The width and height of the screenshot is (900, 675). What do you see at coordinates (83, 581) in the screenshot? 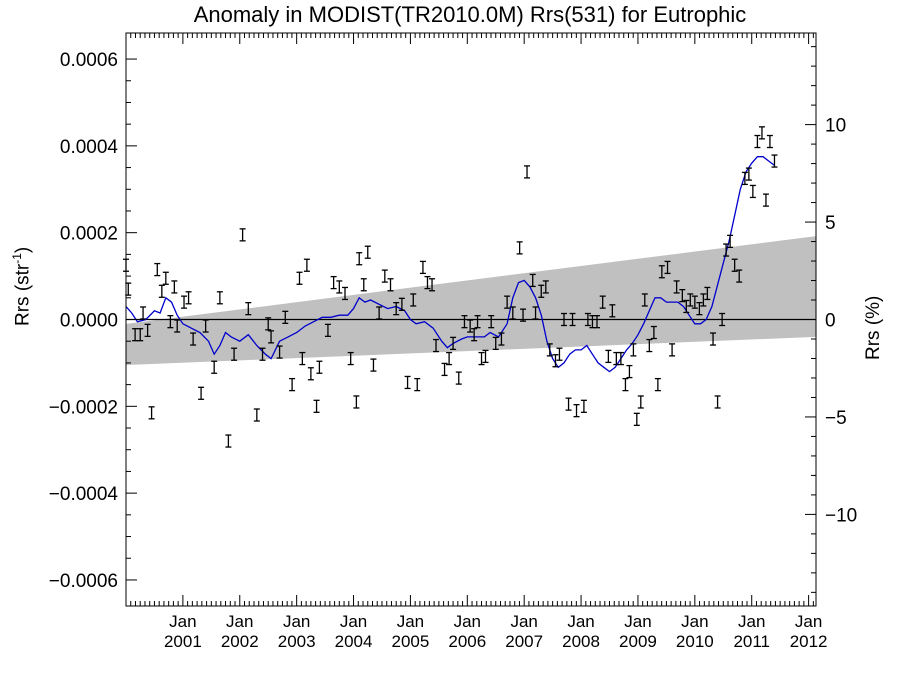
I see `y-tick-label: −0.0006` at bounding box center [83, 581].